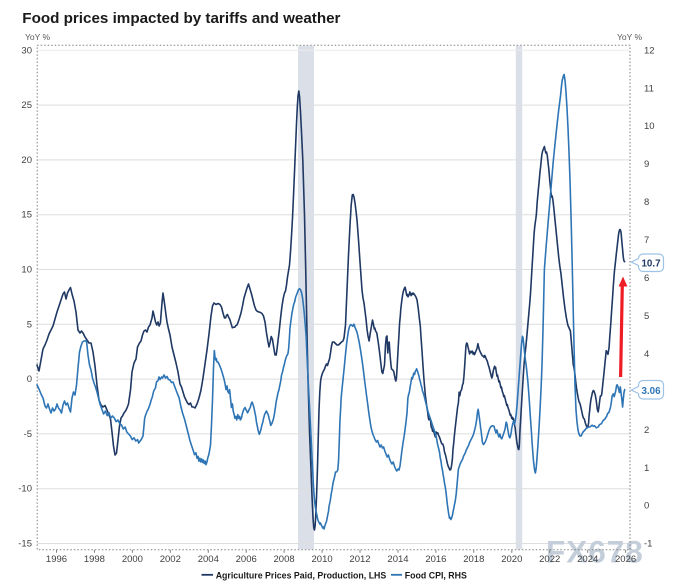 This screenshot has height=585, width=673. What do you see at coordinates (322, 559) in the screenshot?
I see `svg-text: 2010` at bounding box center [322, 559].